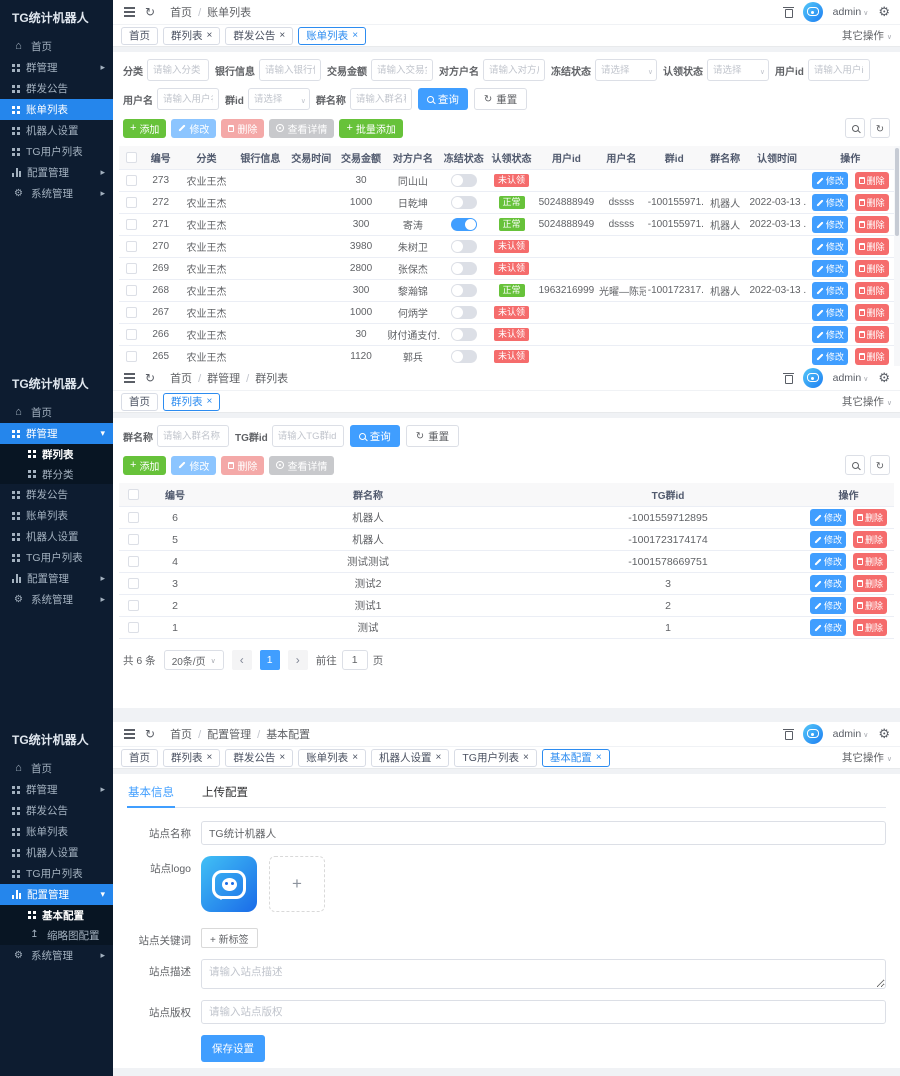 Image resolution: width=900 pixels, height=1076 pixels. I want to click on scrollbar-thumb, so click(897, 192).